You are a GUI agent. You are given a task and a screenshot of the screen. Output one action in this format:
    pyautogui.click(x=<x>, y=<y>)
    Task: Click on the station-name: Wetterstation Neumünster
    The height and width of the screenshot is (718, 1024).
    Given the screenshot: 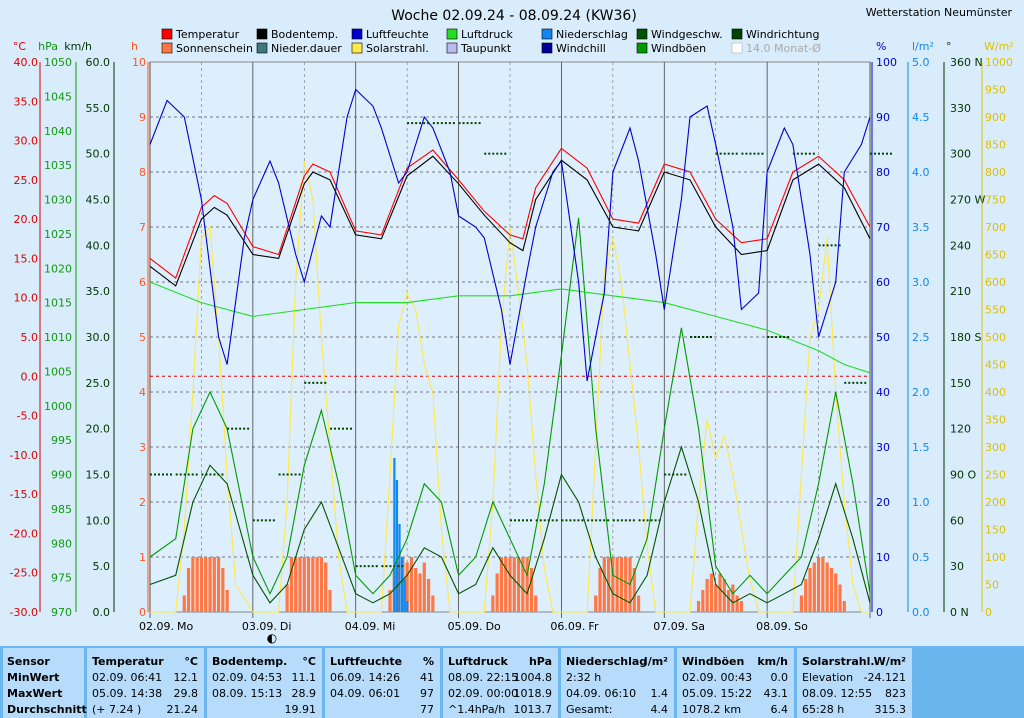 What is the action you would take?
    pyautogui.click(x=939, y=12)
    